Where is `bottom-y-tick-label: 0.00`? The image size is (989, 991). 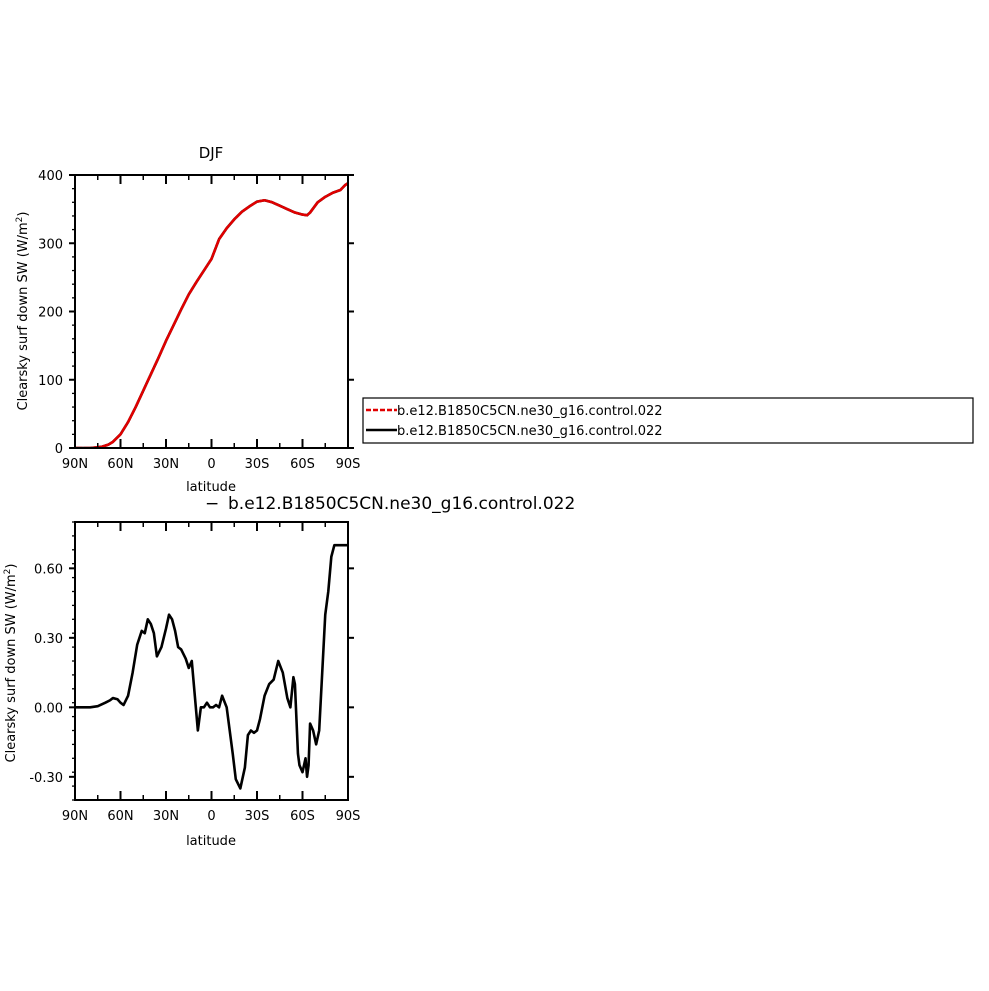
bottom-y-tick-label: 0.00 is located at coordinates (48, 708).